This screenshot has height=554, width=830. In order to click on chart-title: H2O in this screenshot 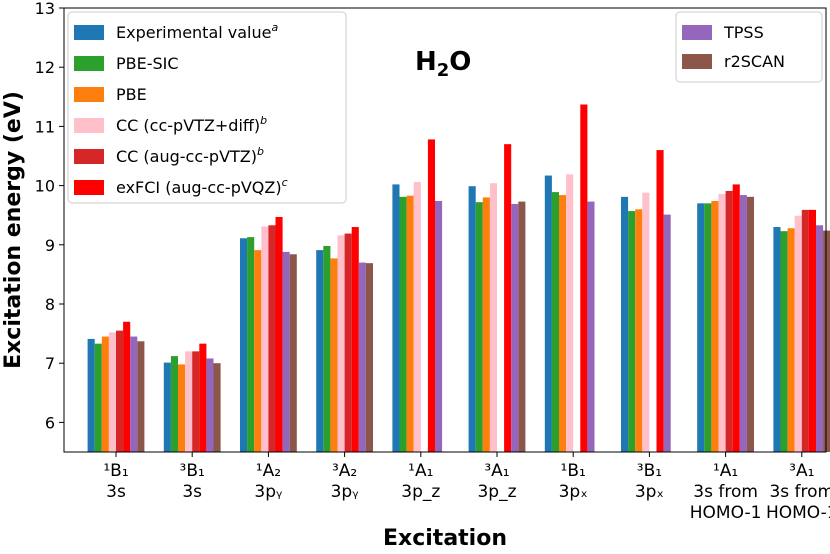, I will do `click(443, 64)`.